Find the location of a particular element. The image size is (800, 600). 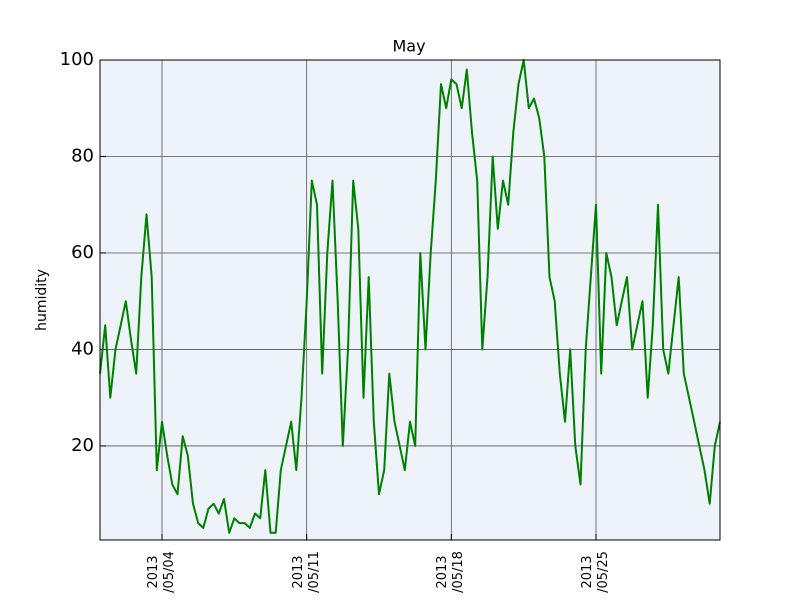

y-tick-label: 40 is located at coordinates (82, 348).